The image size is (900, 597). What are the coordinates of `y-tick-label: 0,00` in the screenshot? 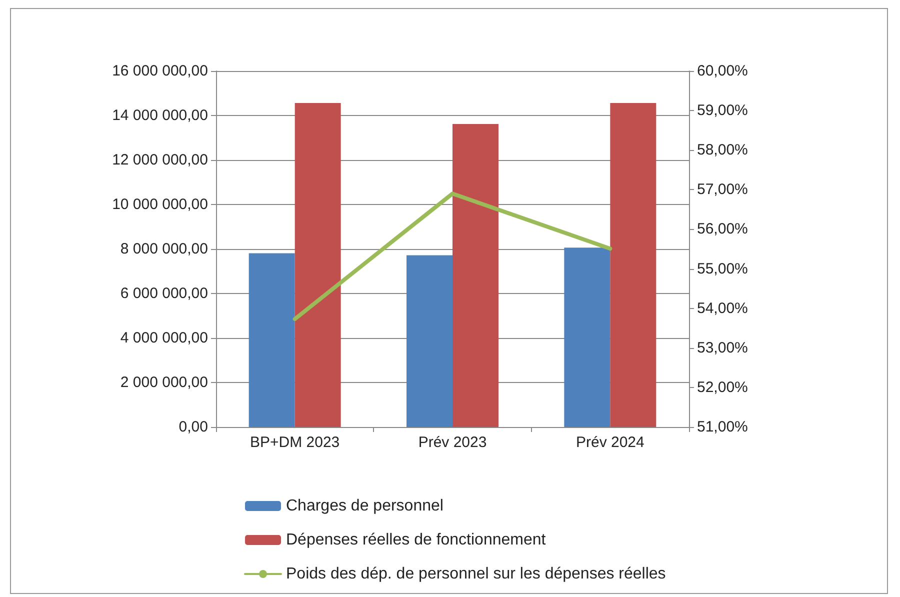 It's located at (193, 427).